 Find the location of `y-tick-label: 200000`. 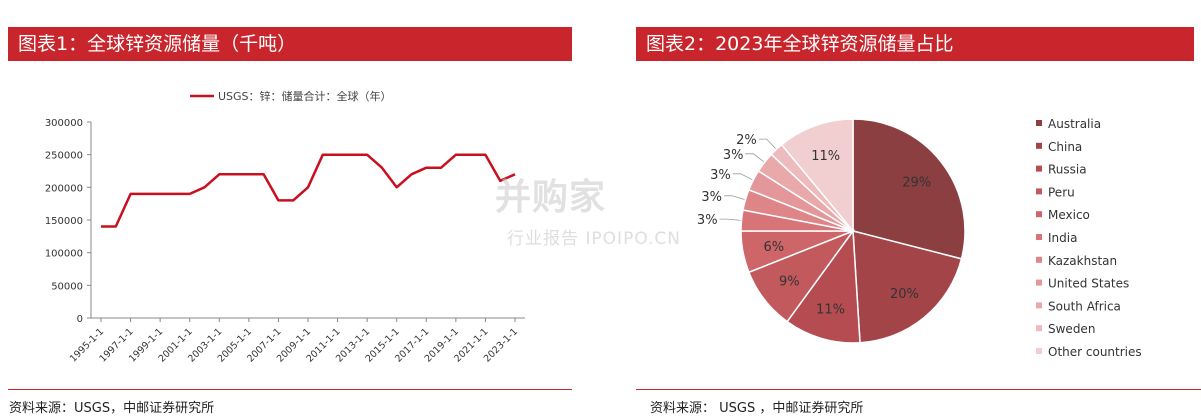

y-tick-label: 200000 is located at coordinates (64, 188).